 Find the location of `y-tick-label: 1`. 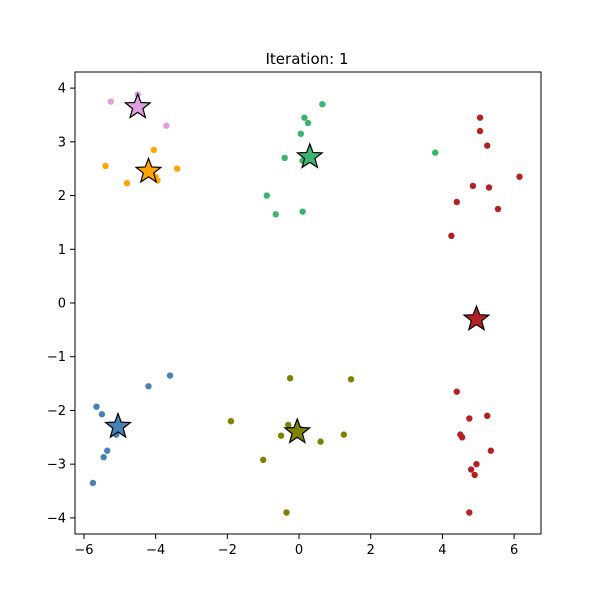

y-tick-label: 1 is located at coordinates (62, 250).